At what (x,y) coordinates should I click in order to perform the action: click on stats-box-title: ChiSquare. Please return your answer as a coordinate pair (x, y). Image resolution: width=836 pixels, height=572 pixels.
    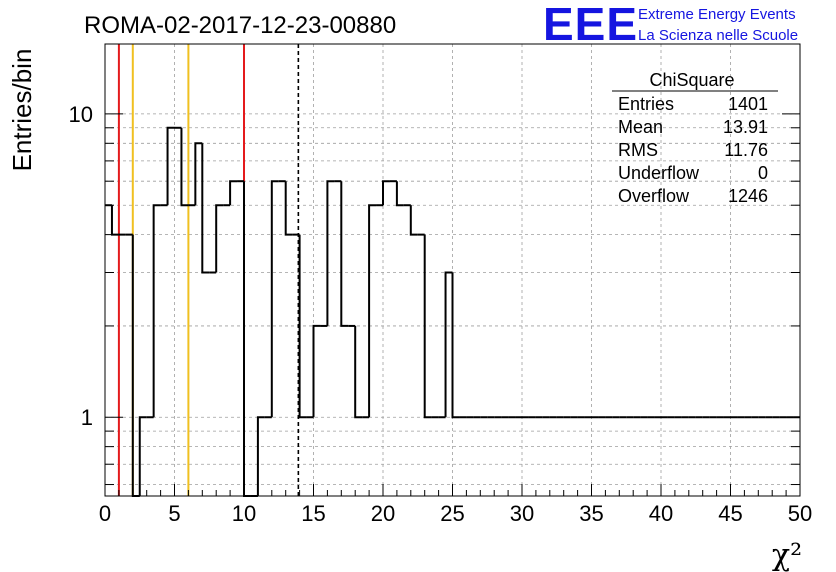
    Looking at the image, I should click on (691, 80).